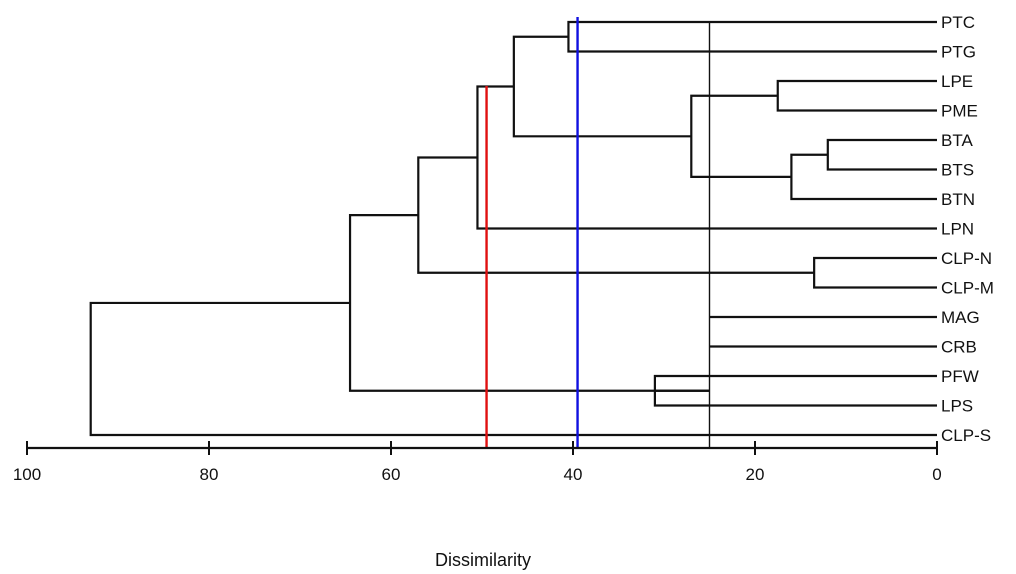 This screenshot has width=1016, height=574. I want to click on x-tick-label: 0, so click(936, 474).